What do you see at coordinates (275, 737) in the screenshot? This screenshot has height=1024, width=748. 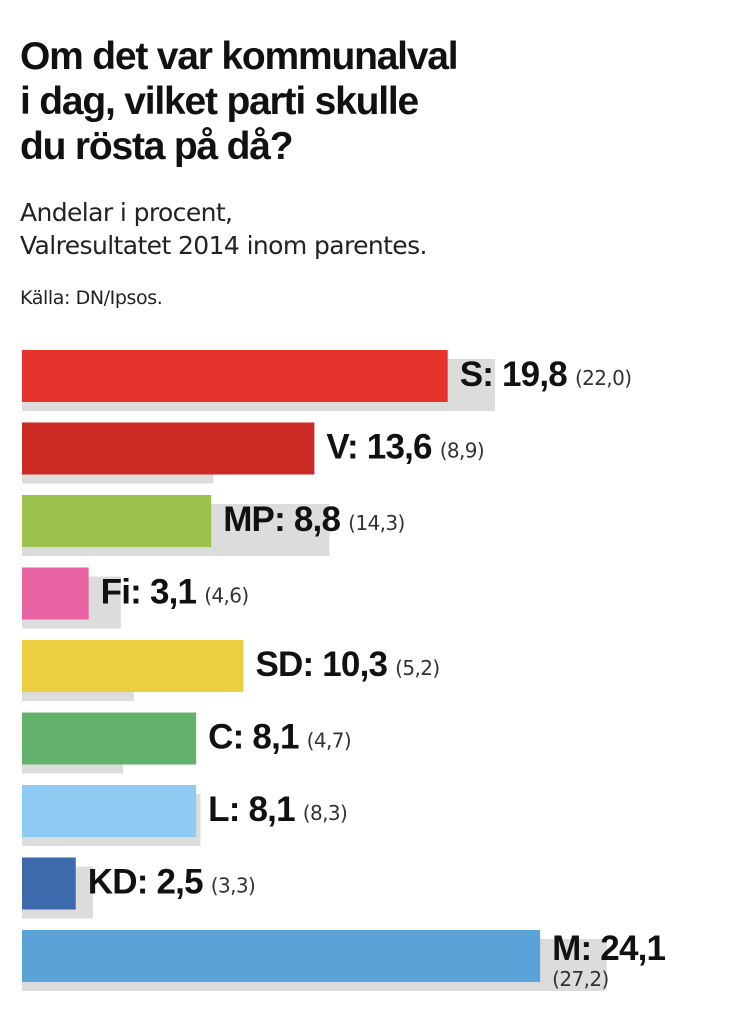 I see `value-c: 8,1` at bounding box center [275, 737].